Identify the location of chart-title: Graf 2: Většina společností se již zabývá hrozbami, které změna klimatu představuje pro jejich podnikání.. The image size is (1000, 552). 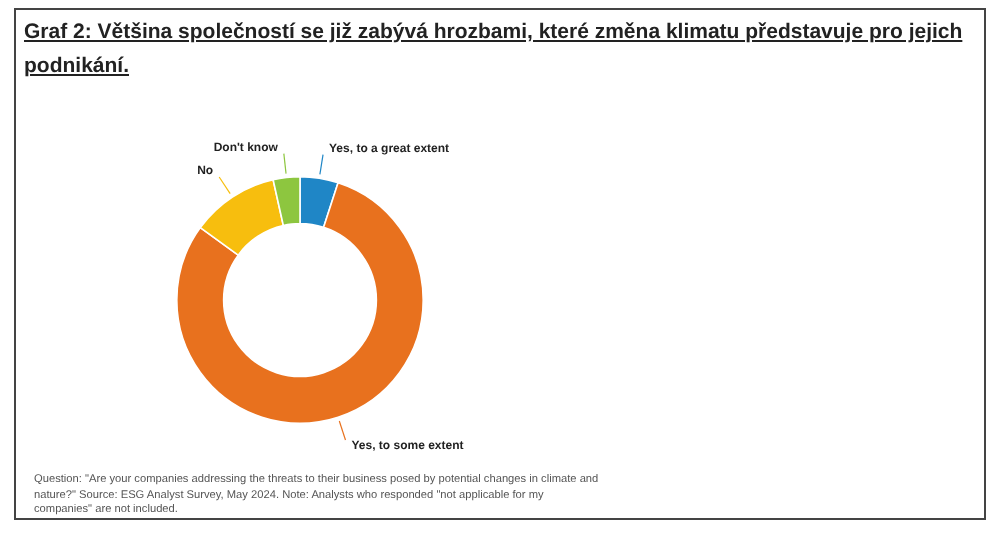
(494, 50).